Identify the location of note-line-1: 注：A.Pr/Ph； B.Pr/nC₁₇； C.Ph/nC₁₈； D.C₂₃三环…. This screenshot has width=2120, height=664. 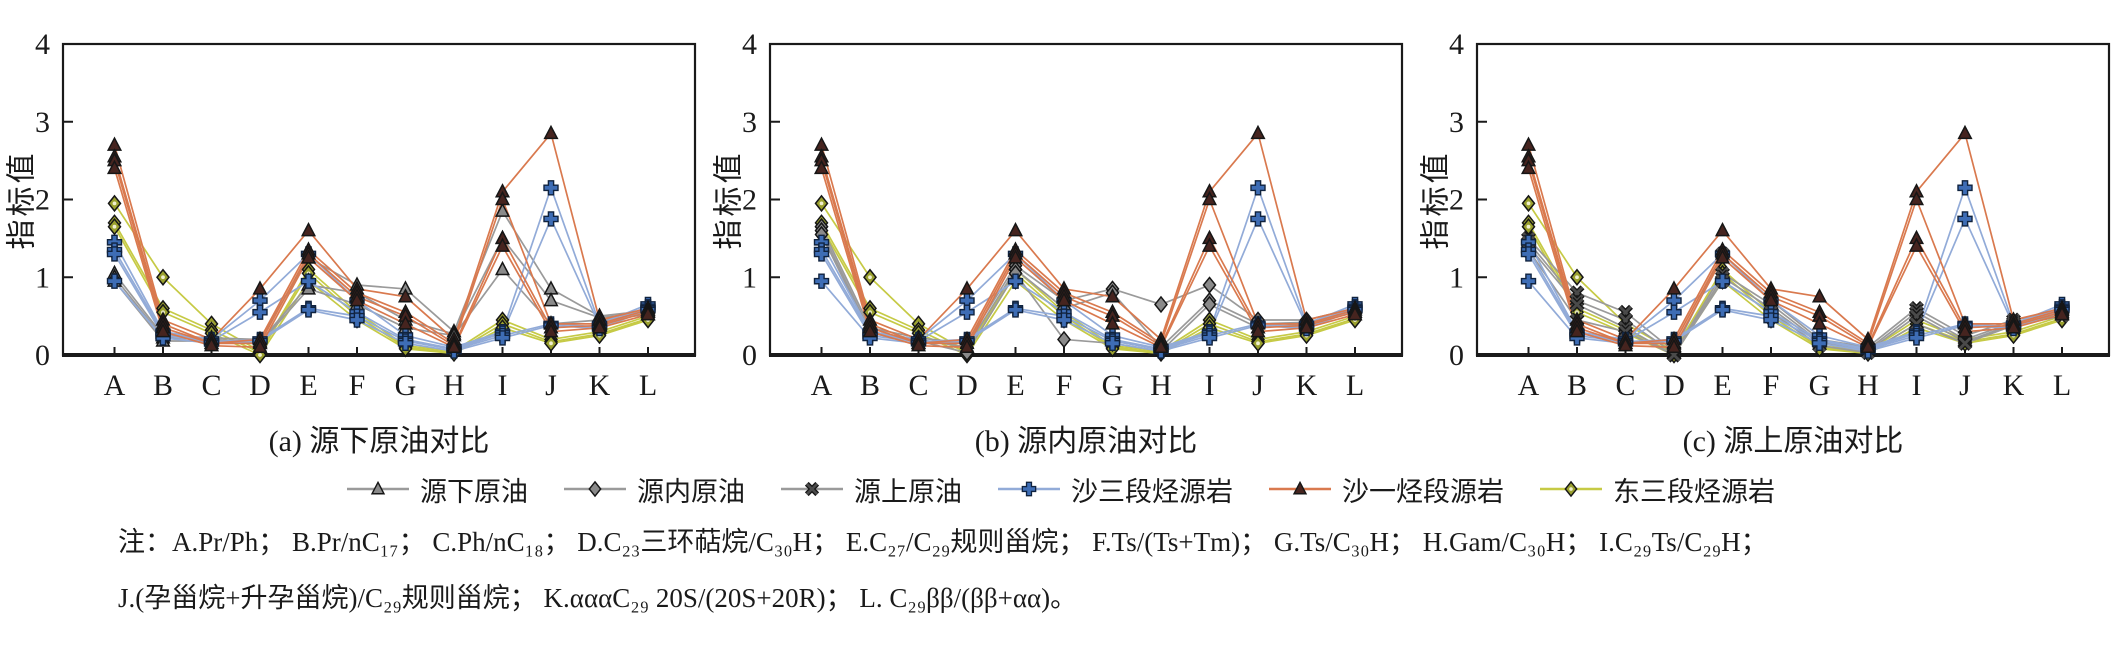
(943, 542).